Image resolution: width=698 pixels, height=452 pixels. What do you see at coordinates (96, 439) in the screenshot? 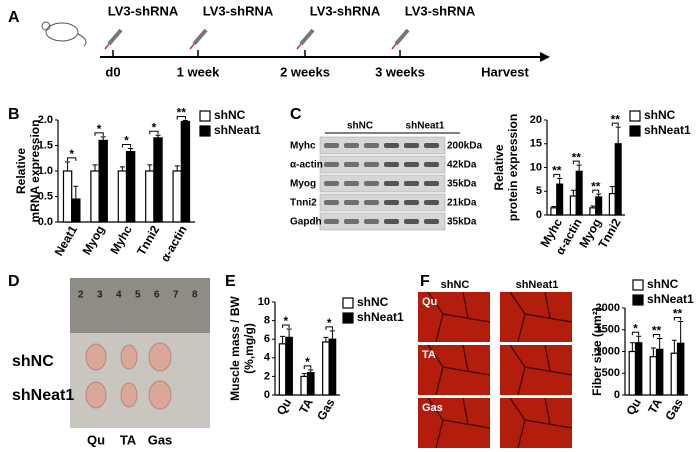
I see `photo-col-label: Qu` at bounding box center [96, 439].